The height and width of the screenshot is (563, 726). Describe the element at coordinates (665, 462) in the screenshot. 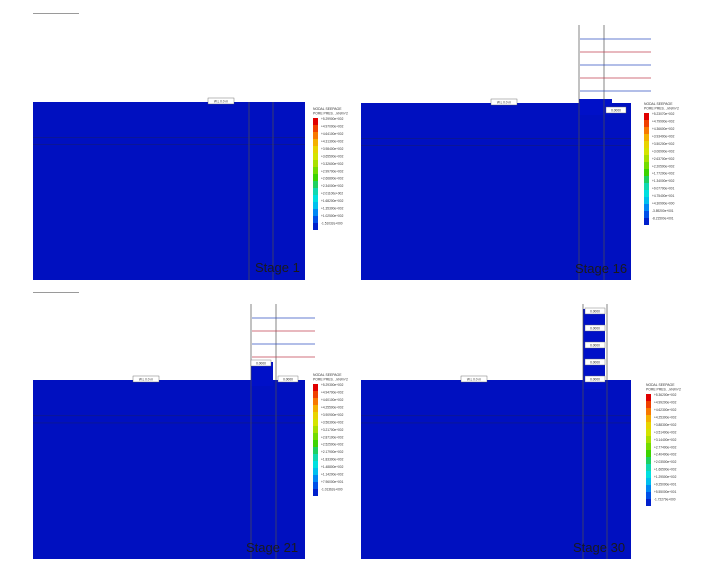

I see `legend-value: +2.03500e+002` at that location.